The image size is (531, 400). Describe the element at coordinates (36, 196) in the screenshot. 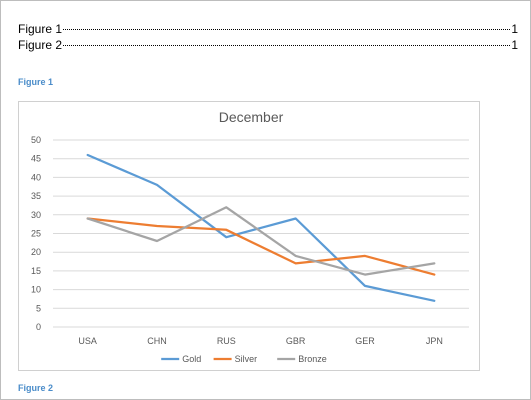

I see `y-tick-label: 35` at that location.